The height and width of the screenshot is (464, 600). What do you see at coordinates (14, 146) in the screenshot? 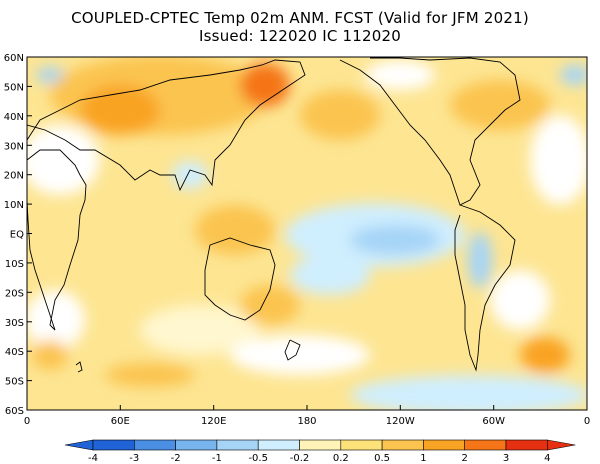
I see `lat-label-30n: 30N` at bounding box center [14, 146].